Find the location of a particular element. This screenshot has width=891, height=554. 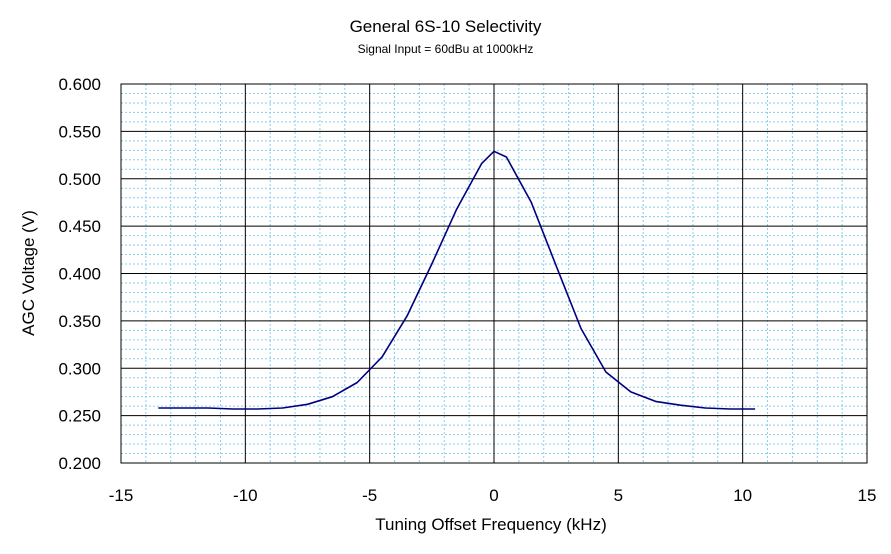

y-tick-label: 0.350 is located at coordinates (79, 321).